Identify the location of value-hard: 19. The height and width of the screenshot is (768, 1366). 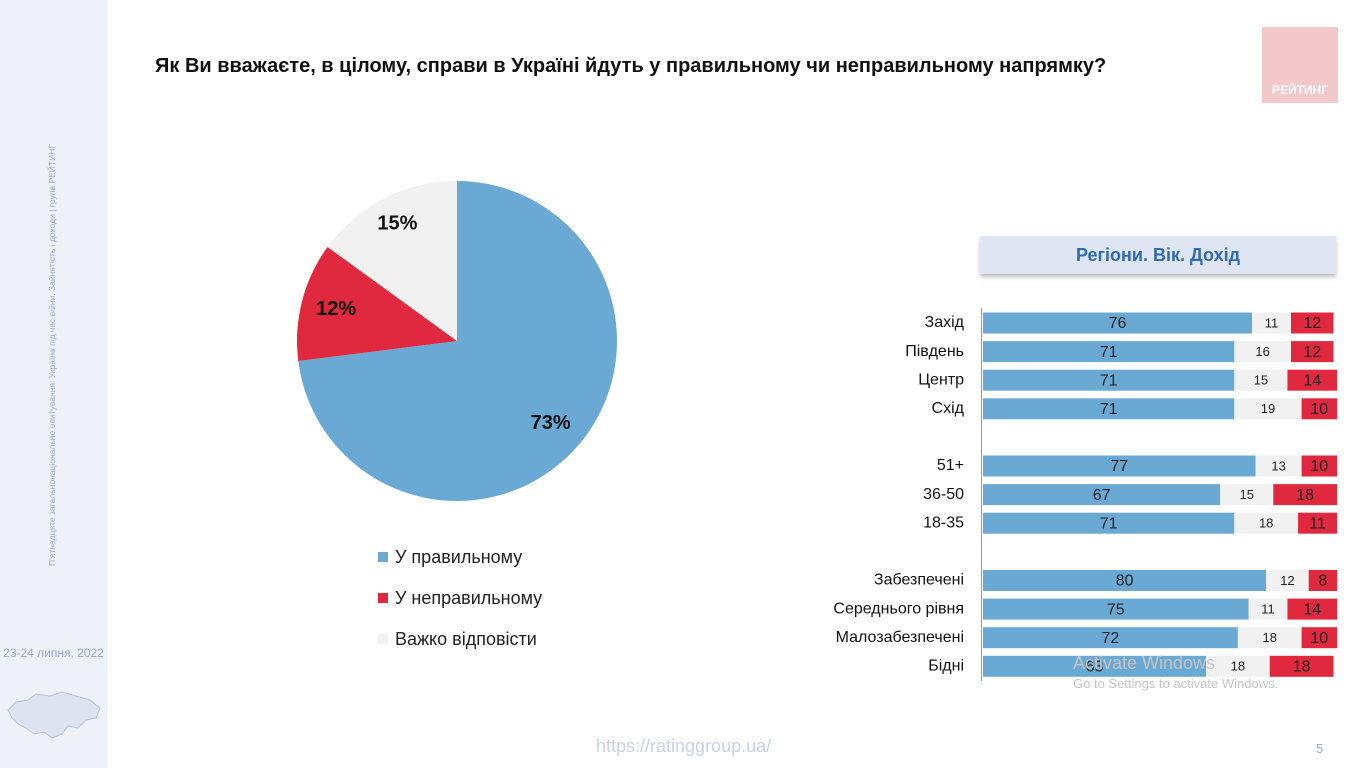
(1268, 408).